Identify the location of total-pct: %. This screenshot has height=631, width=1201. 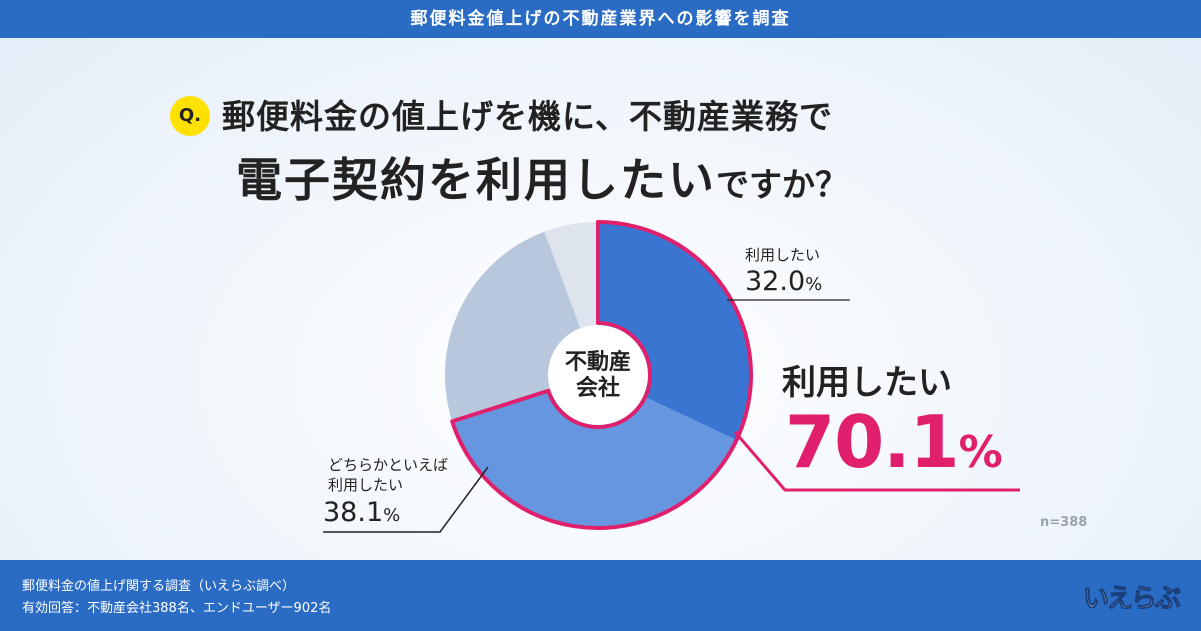
(980, 452).